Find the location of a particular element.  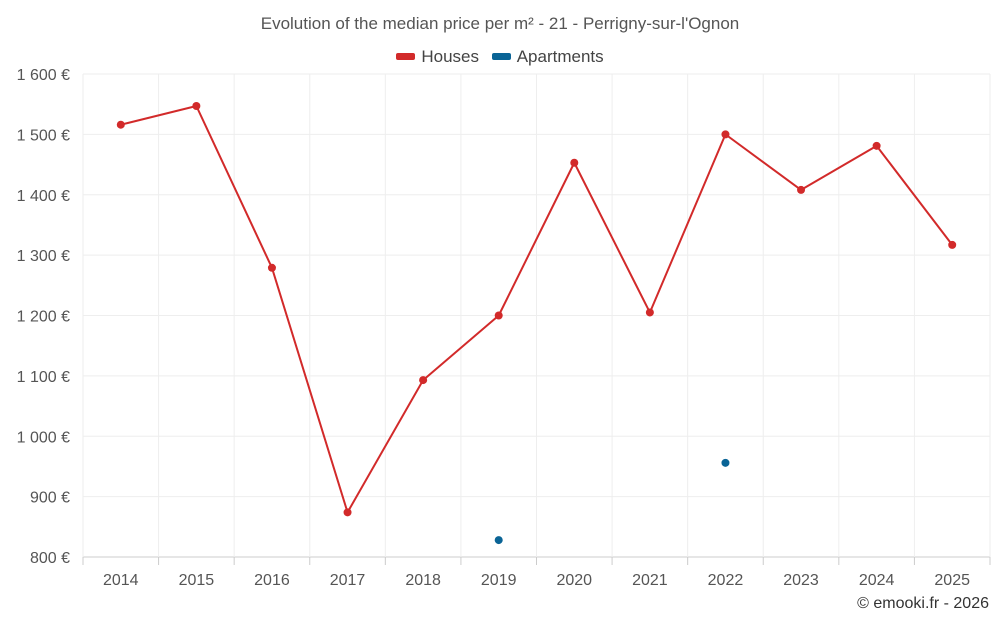

legend-item-apartments: Apartments is located at coordinates (547, 56).